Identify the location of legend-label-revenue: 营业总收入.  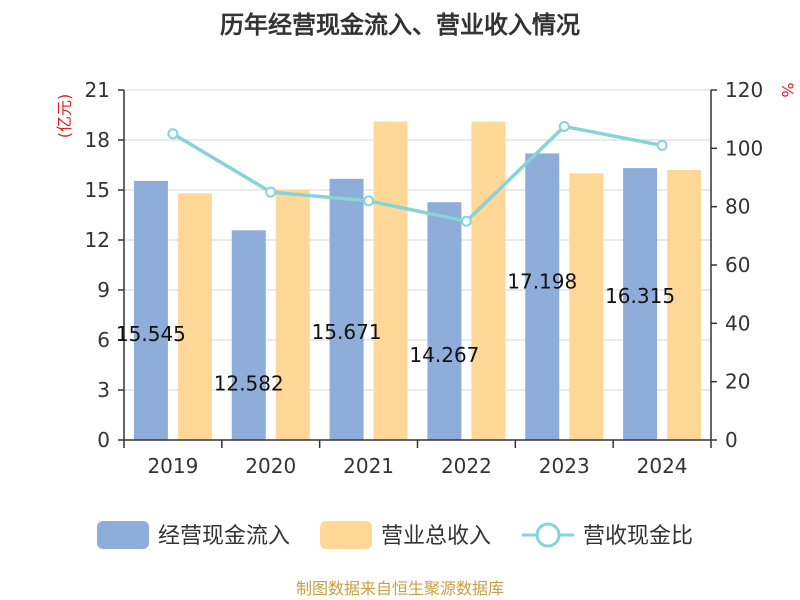
(436, 536).